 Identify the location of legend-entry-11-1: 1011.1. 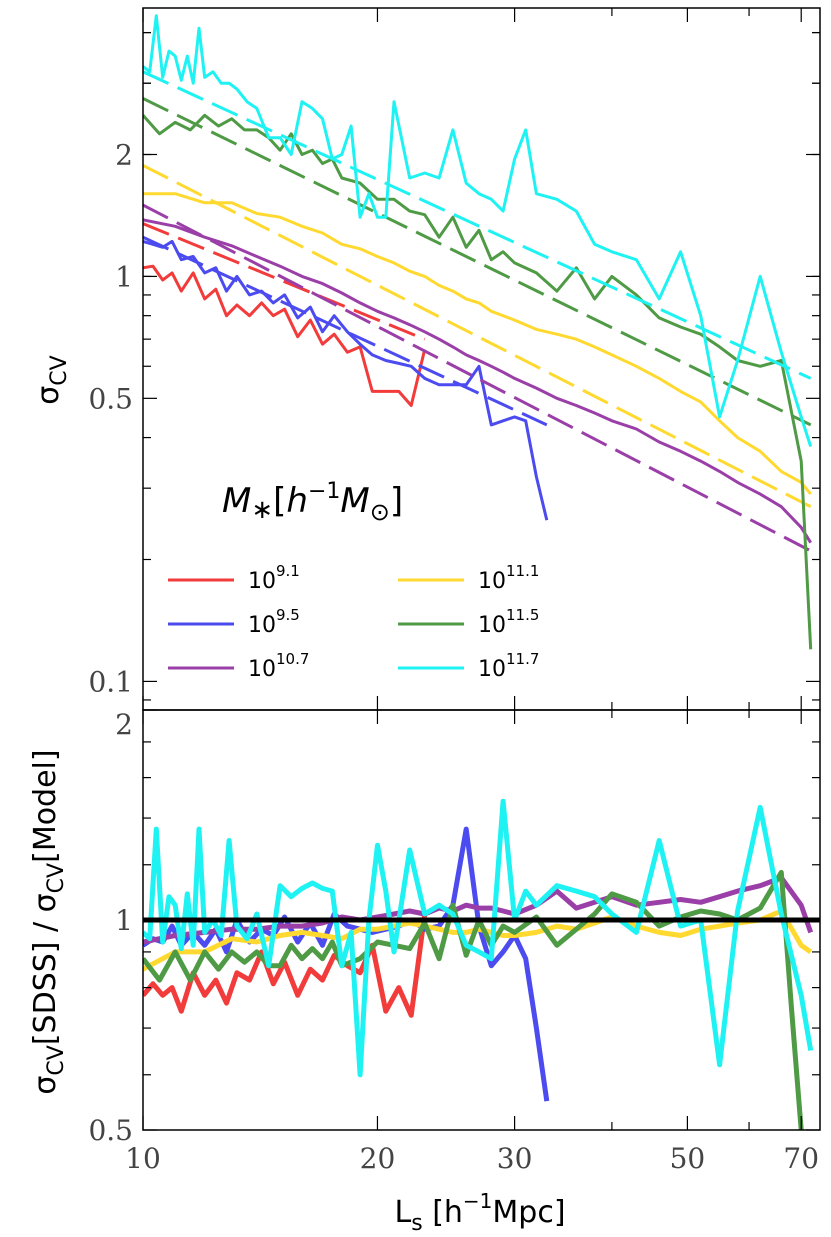
(468, 578).